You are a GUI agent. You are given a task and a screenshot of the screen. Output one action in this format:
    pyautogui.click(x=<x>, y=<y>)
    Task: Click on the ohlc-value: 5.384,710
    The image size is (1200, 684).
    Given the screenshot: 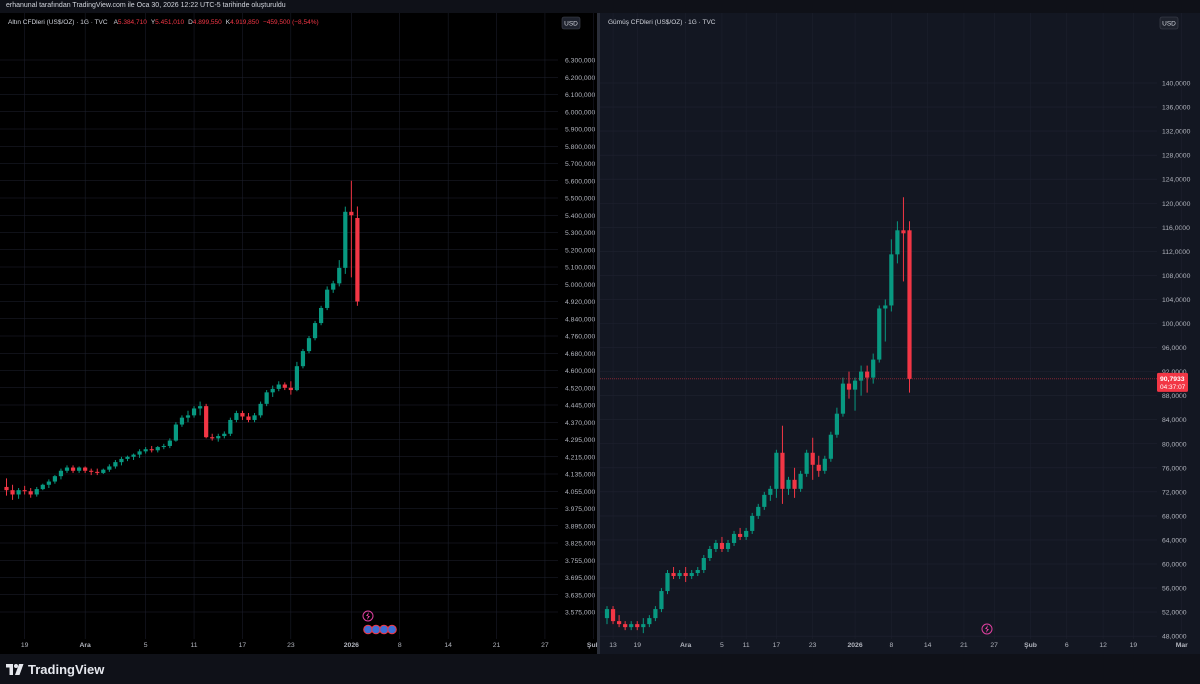 What is the action you would take?
    pyautogui.click(x=132, y=22)
    